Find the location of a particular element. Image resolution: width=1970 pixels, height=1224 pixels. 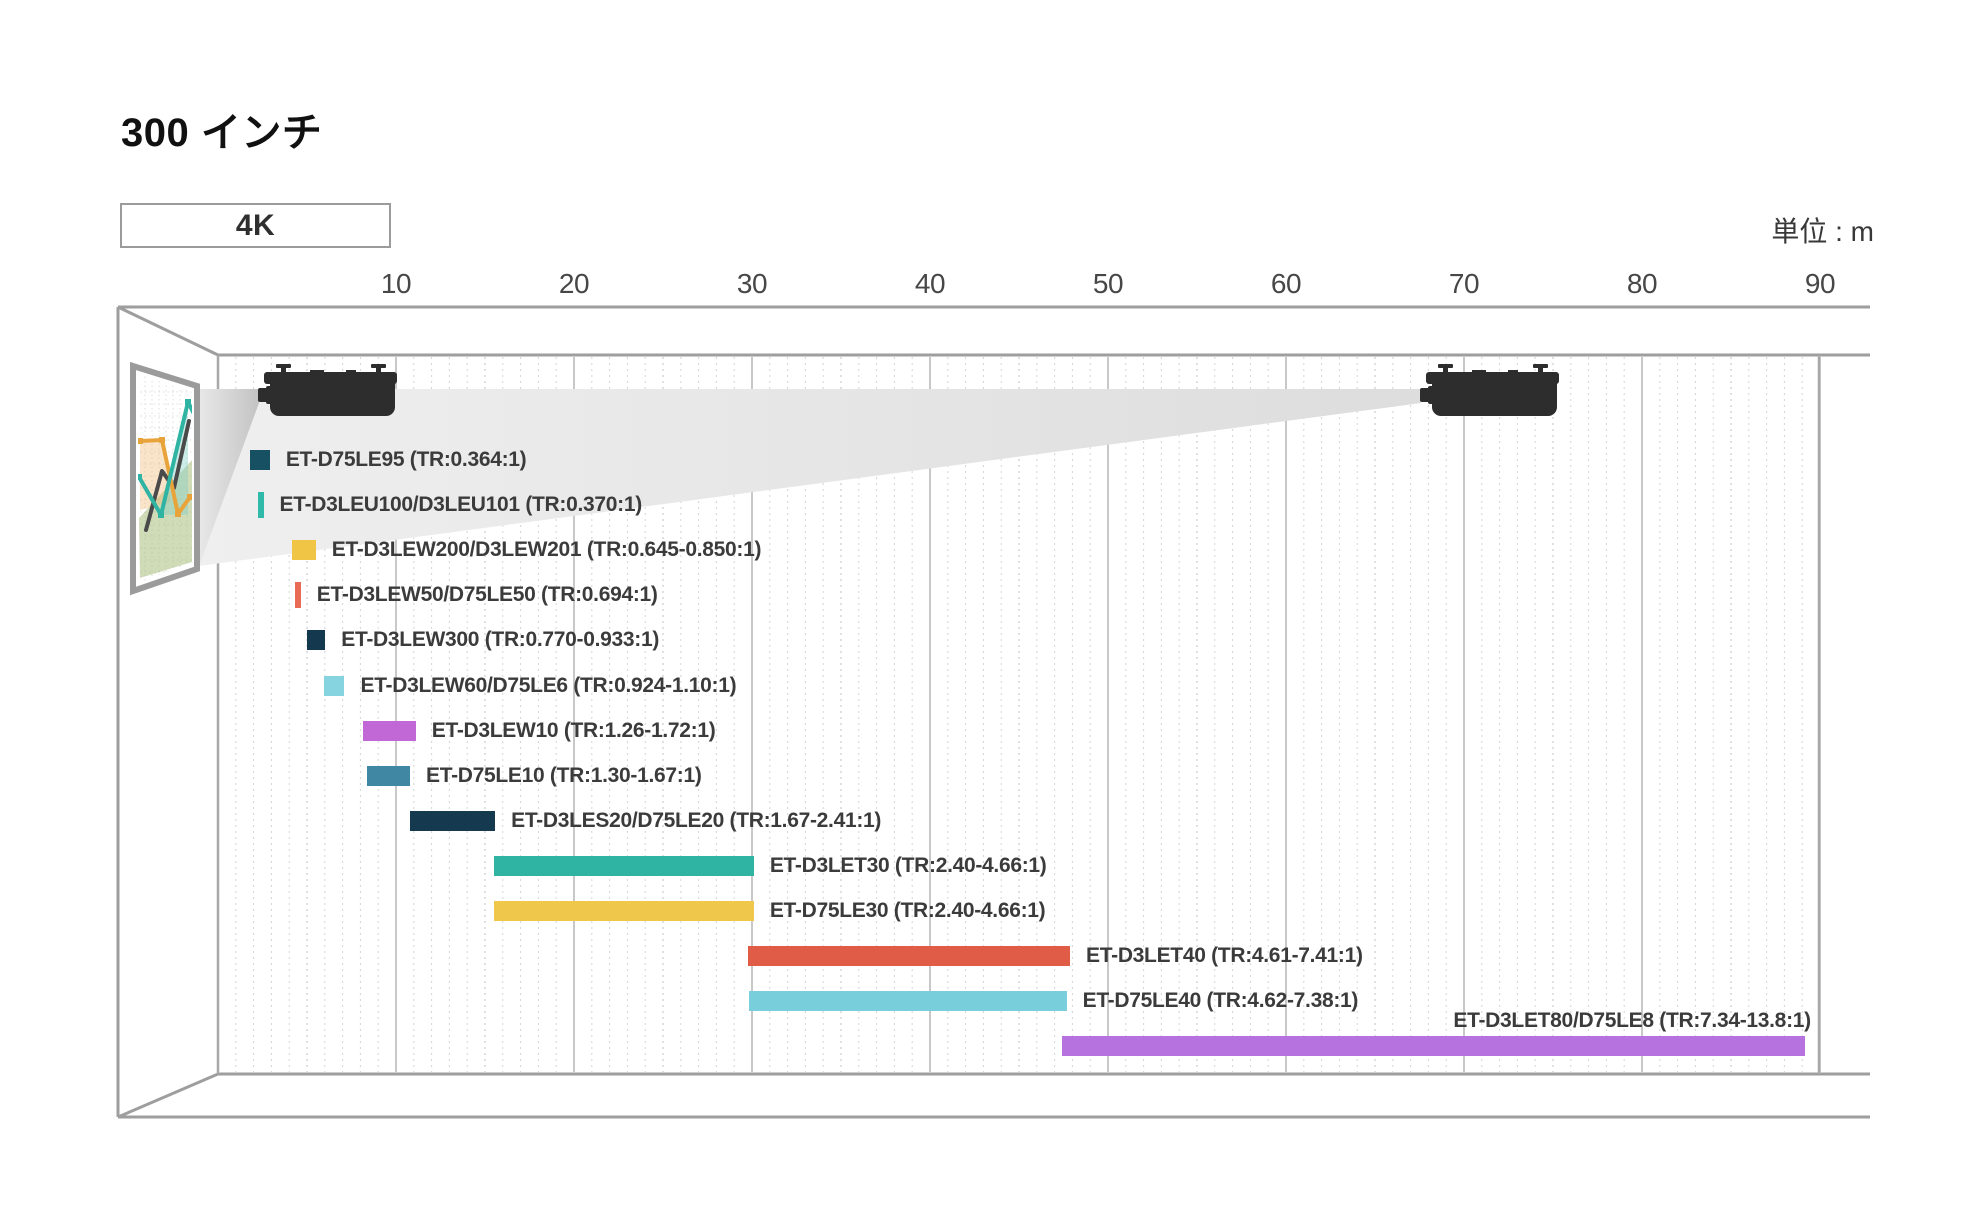

beam-right-projector is located at coordinates (810, 477).